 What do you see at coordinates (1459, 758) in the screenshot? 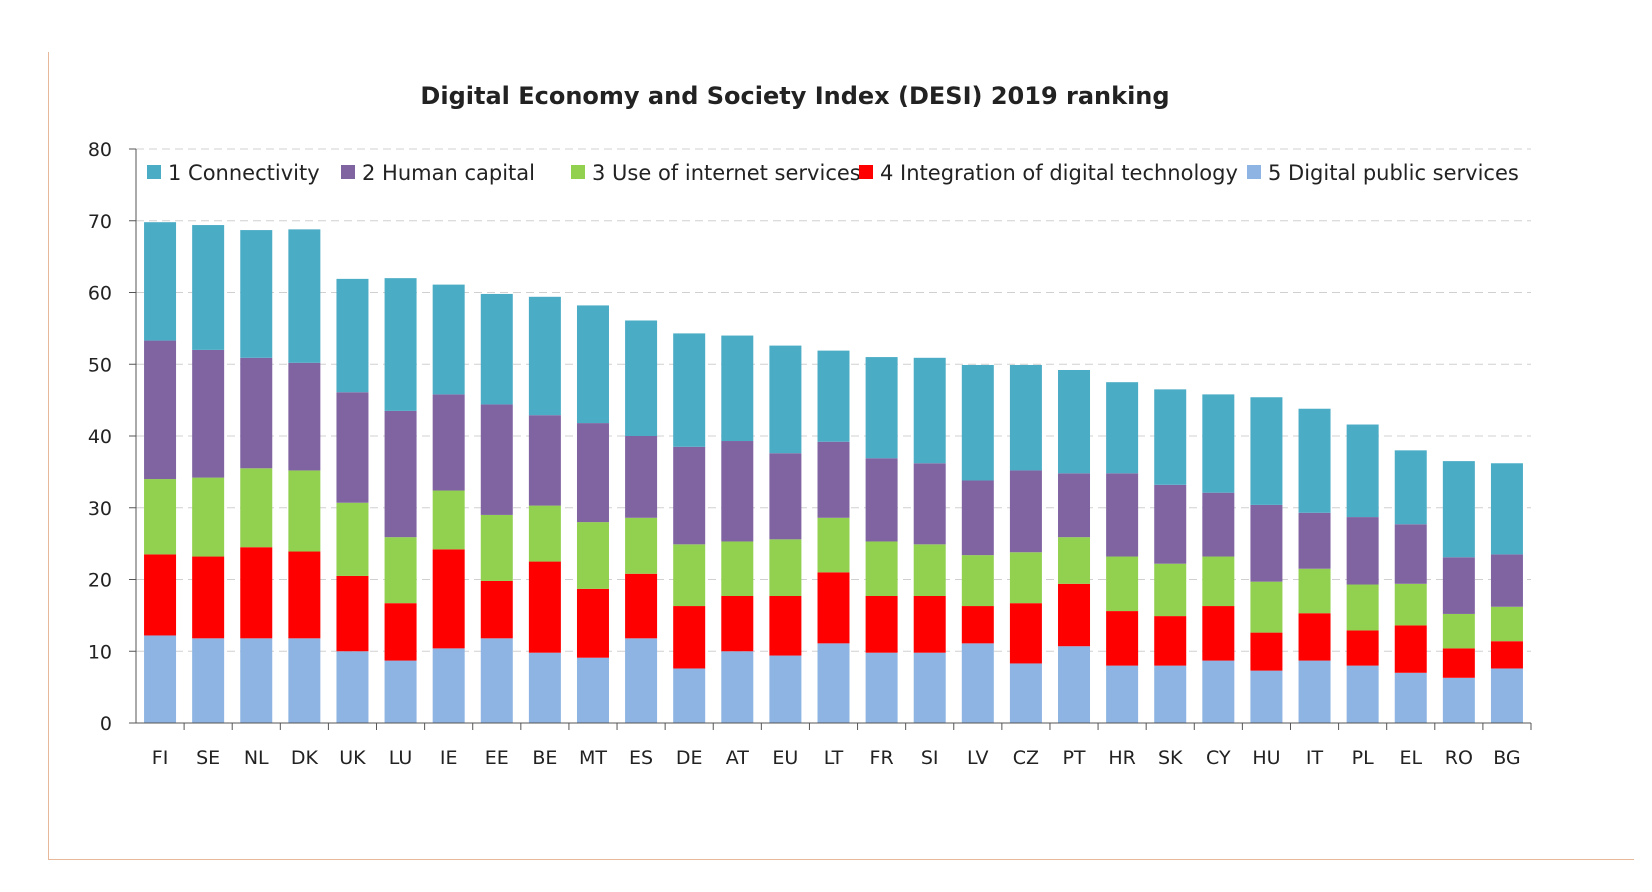
I see `x-tick-label: RO` at bounding box center [1459, 758].